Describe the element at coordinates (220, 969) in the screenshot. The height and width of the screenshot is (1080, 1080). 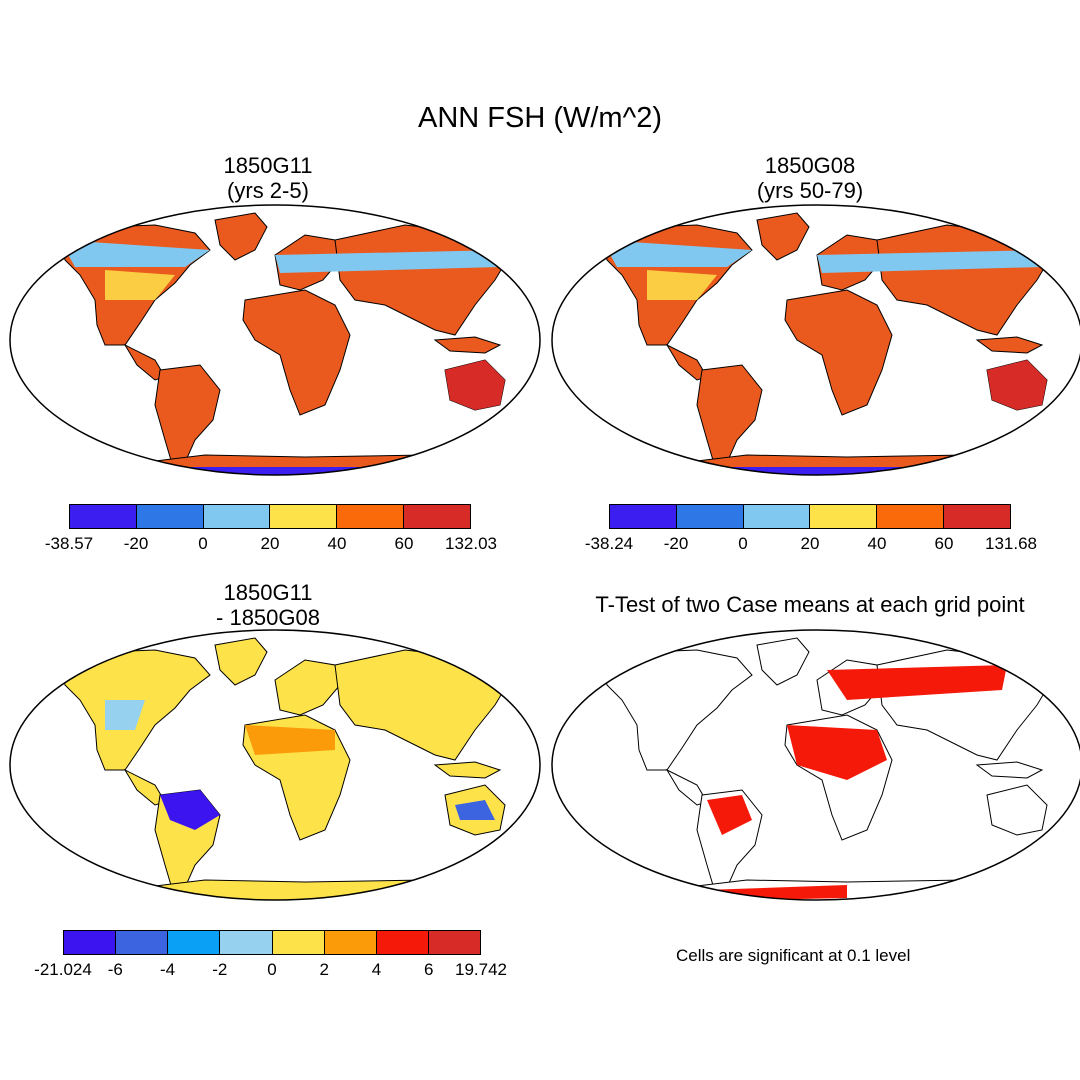
I see `colorbar-tick-label: -2` at that location.